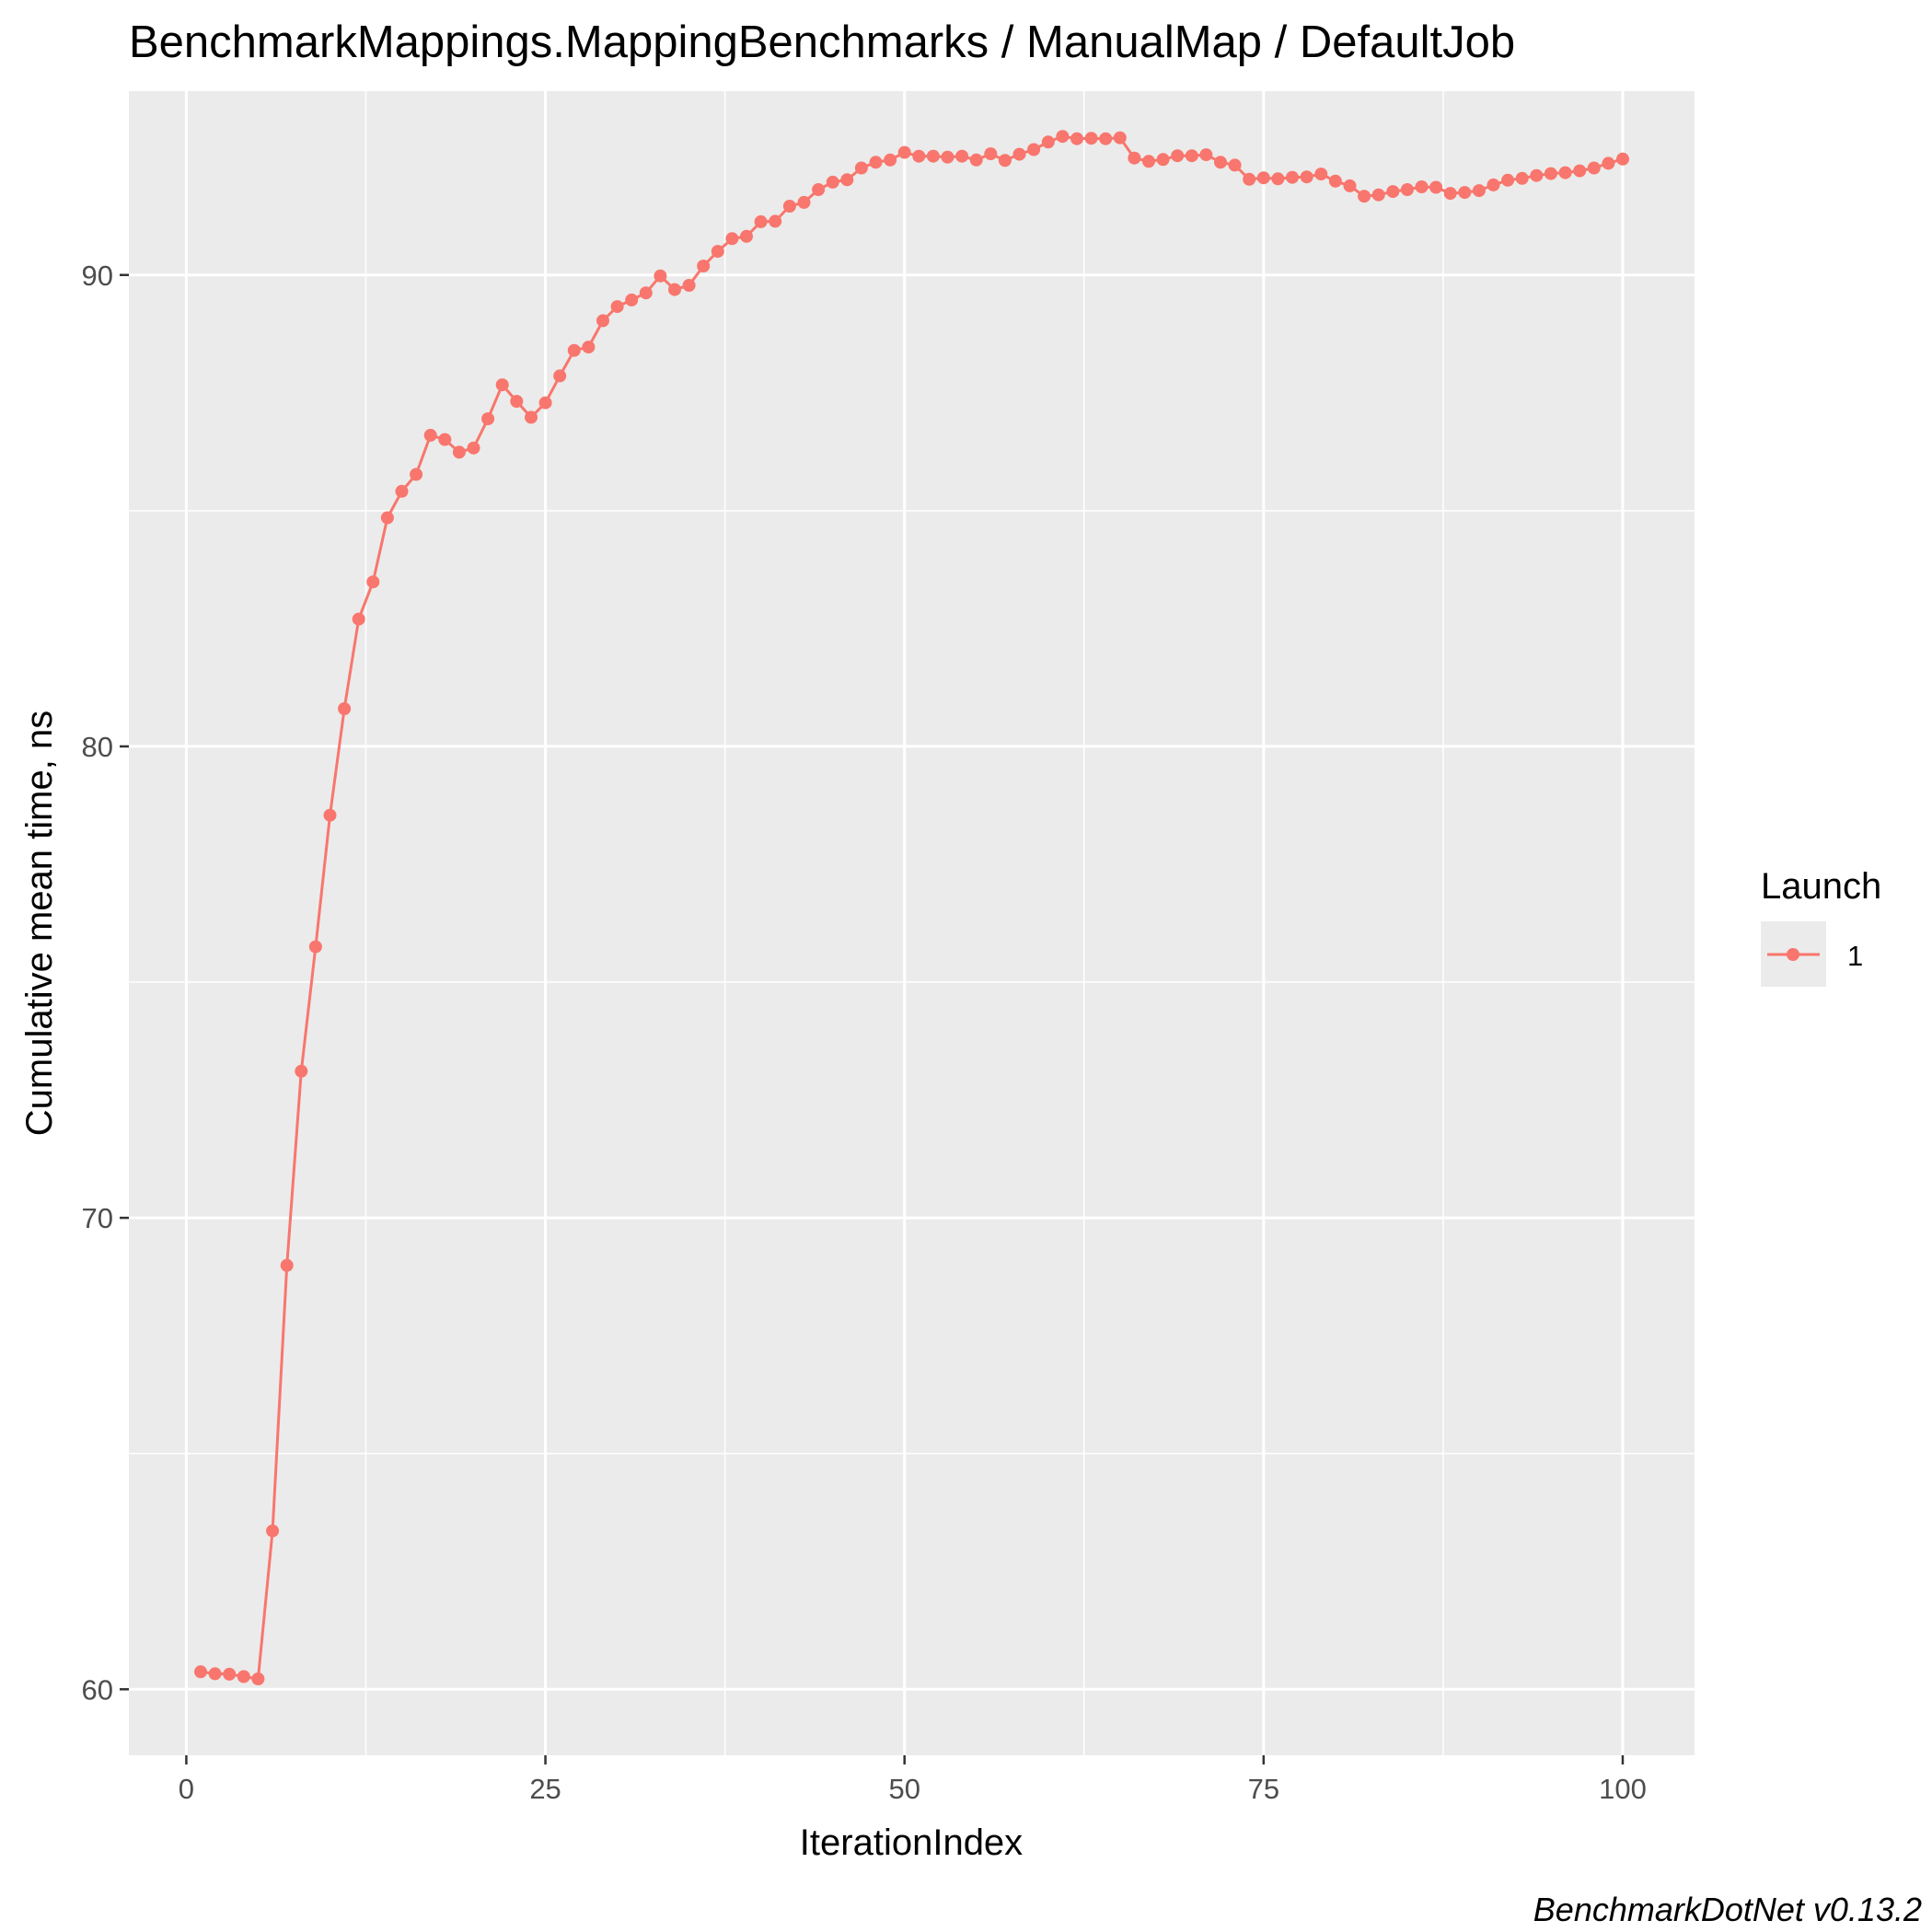 The height and width of the screenshot is (1932, 1932). What do you see at coordinates (1728, 1910) in the screenshot?
I see `caption: BenchmarkDotNet v0.13.2` at bounding box center [1728, 1910].